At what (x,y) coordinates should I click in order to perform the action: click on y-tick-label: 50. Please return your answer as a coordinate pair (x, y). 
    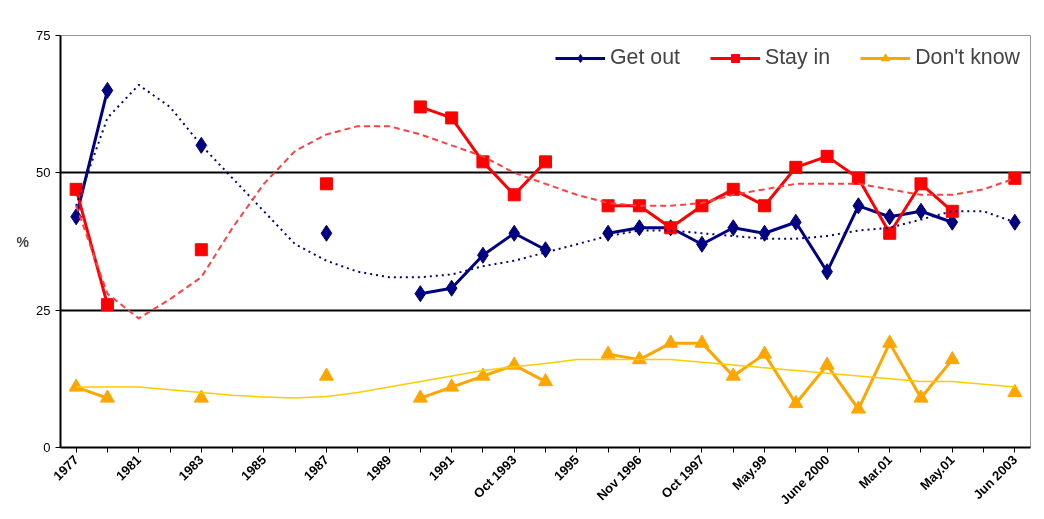
    Looking at the image, I should click on (43, 173).